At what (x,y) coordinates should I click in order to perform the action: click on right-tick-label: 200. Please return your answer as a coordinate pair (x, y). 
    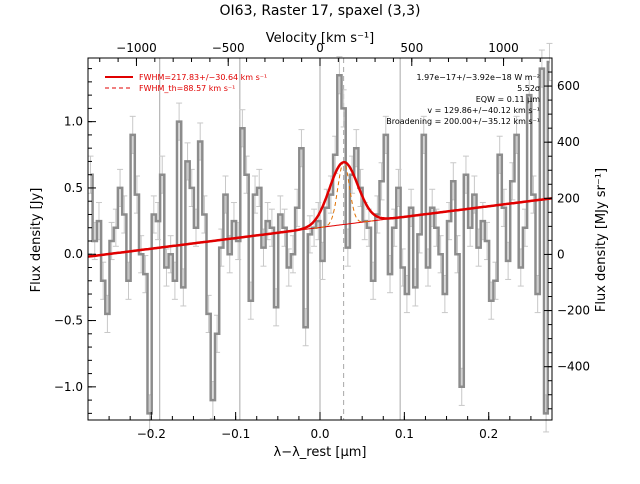
    Looking at the image, I should click on (568, 198).